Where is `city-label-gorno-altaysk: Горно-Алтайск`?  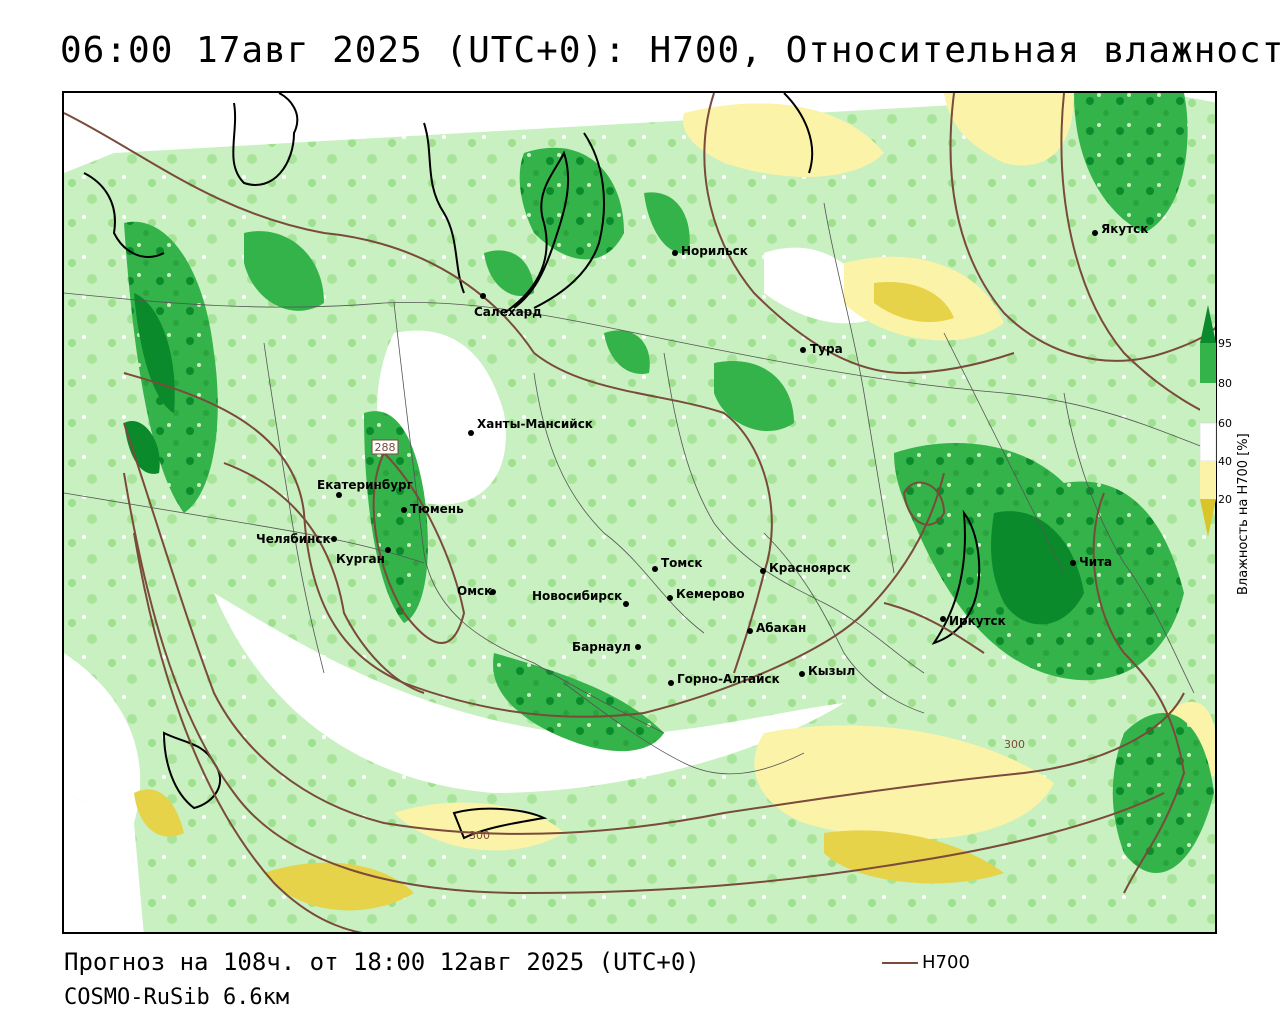
city-label-gorno-altaysk: Горно-Алтайск is located at coordinates (728, 679).